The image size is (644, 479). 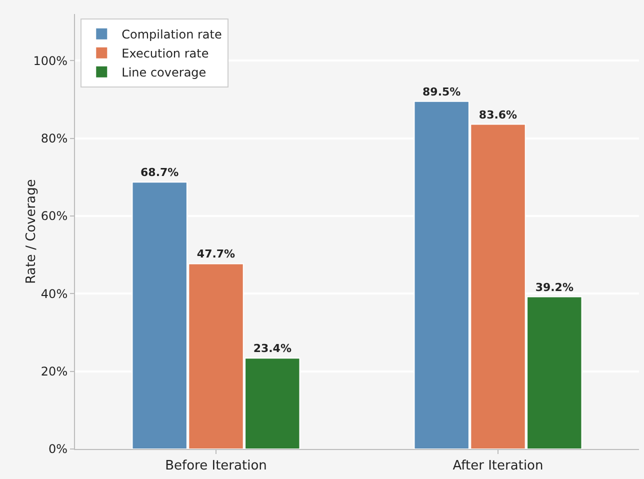 I want to click on y-tick-label: 40%, so click(x=54, y=293).